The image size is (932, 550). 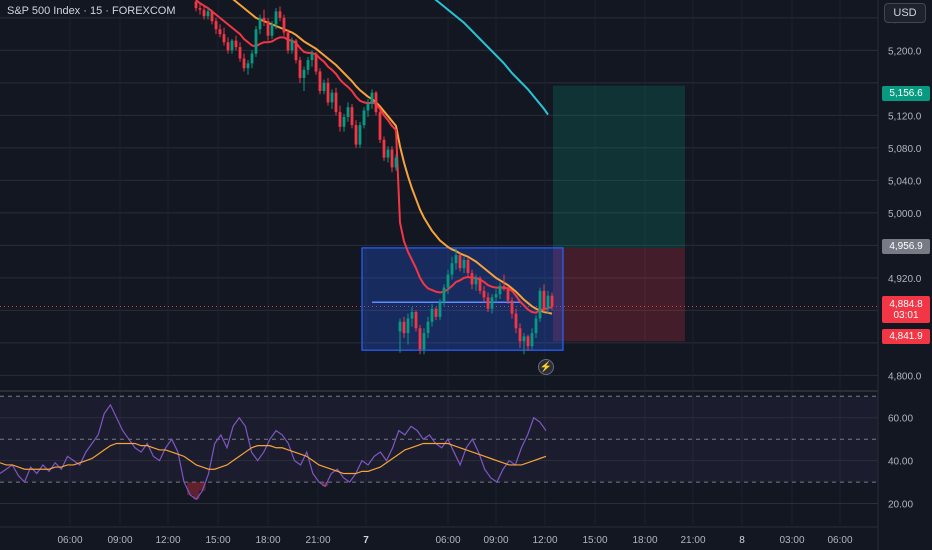 I want to click on countdown: 03:01, so click(x=906, y=315).